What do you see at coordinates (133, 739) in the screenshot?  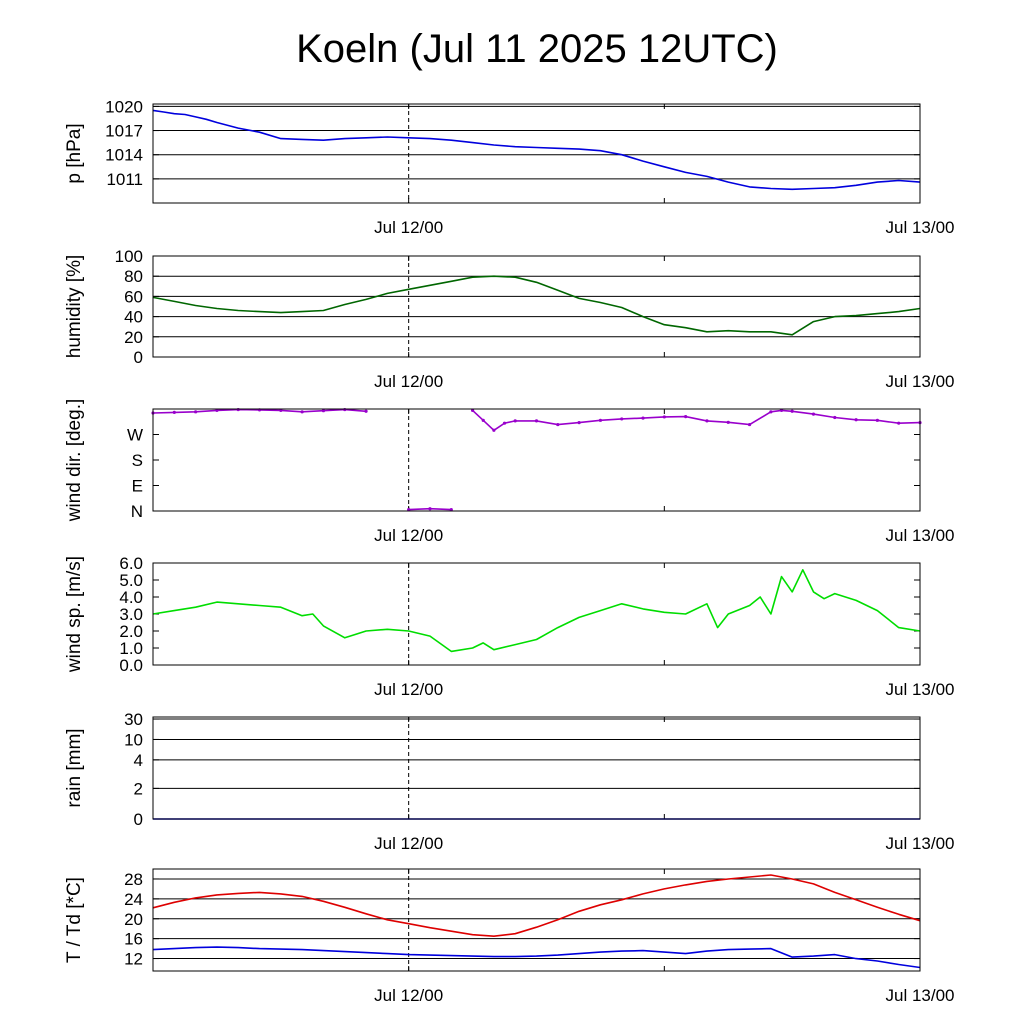 I see `rain-ytick-label: 10` at bounding box center [133, 739].